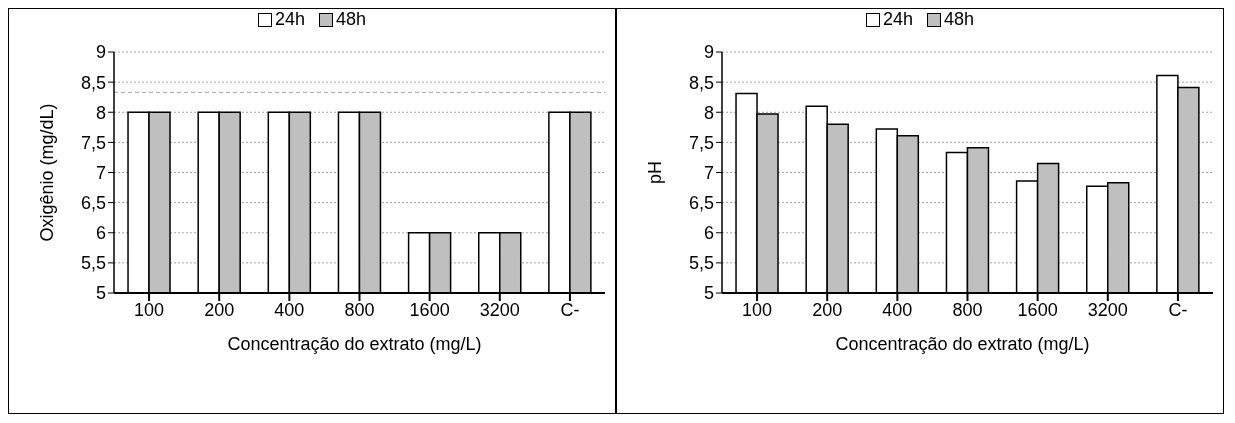 This screenshot has width=1235, height=423. What do you see at coordinates (47, 172) in the screenshot?
I see `y-axis-title: Oxigênio (mg/dL)` at bounding box center [47, 172].